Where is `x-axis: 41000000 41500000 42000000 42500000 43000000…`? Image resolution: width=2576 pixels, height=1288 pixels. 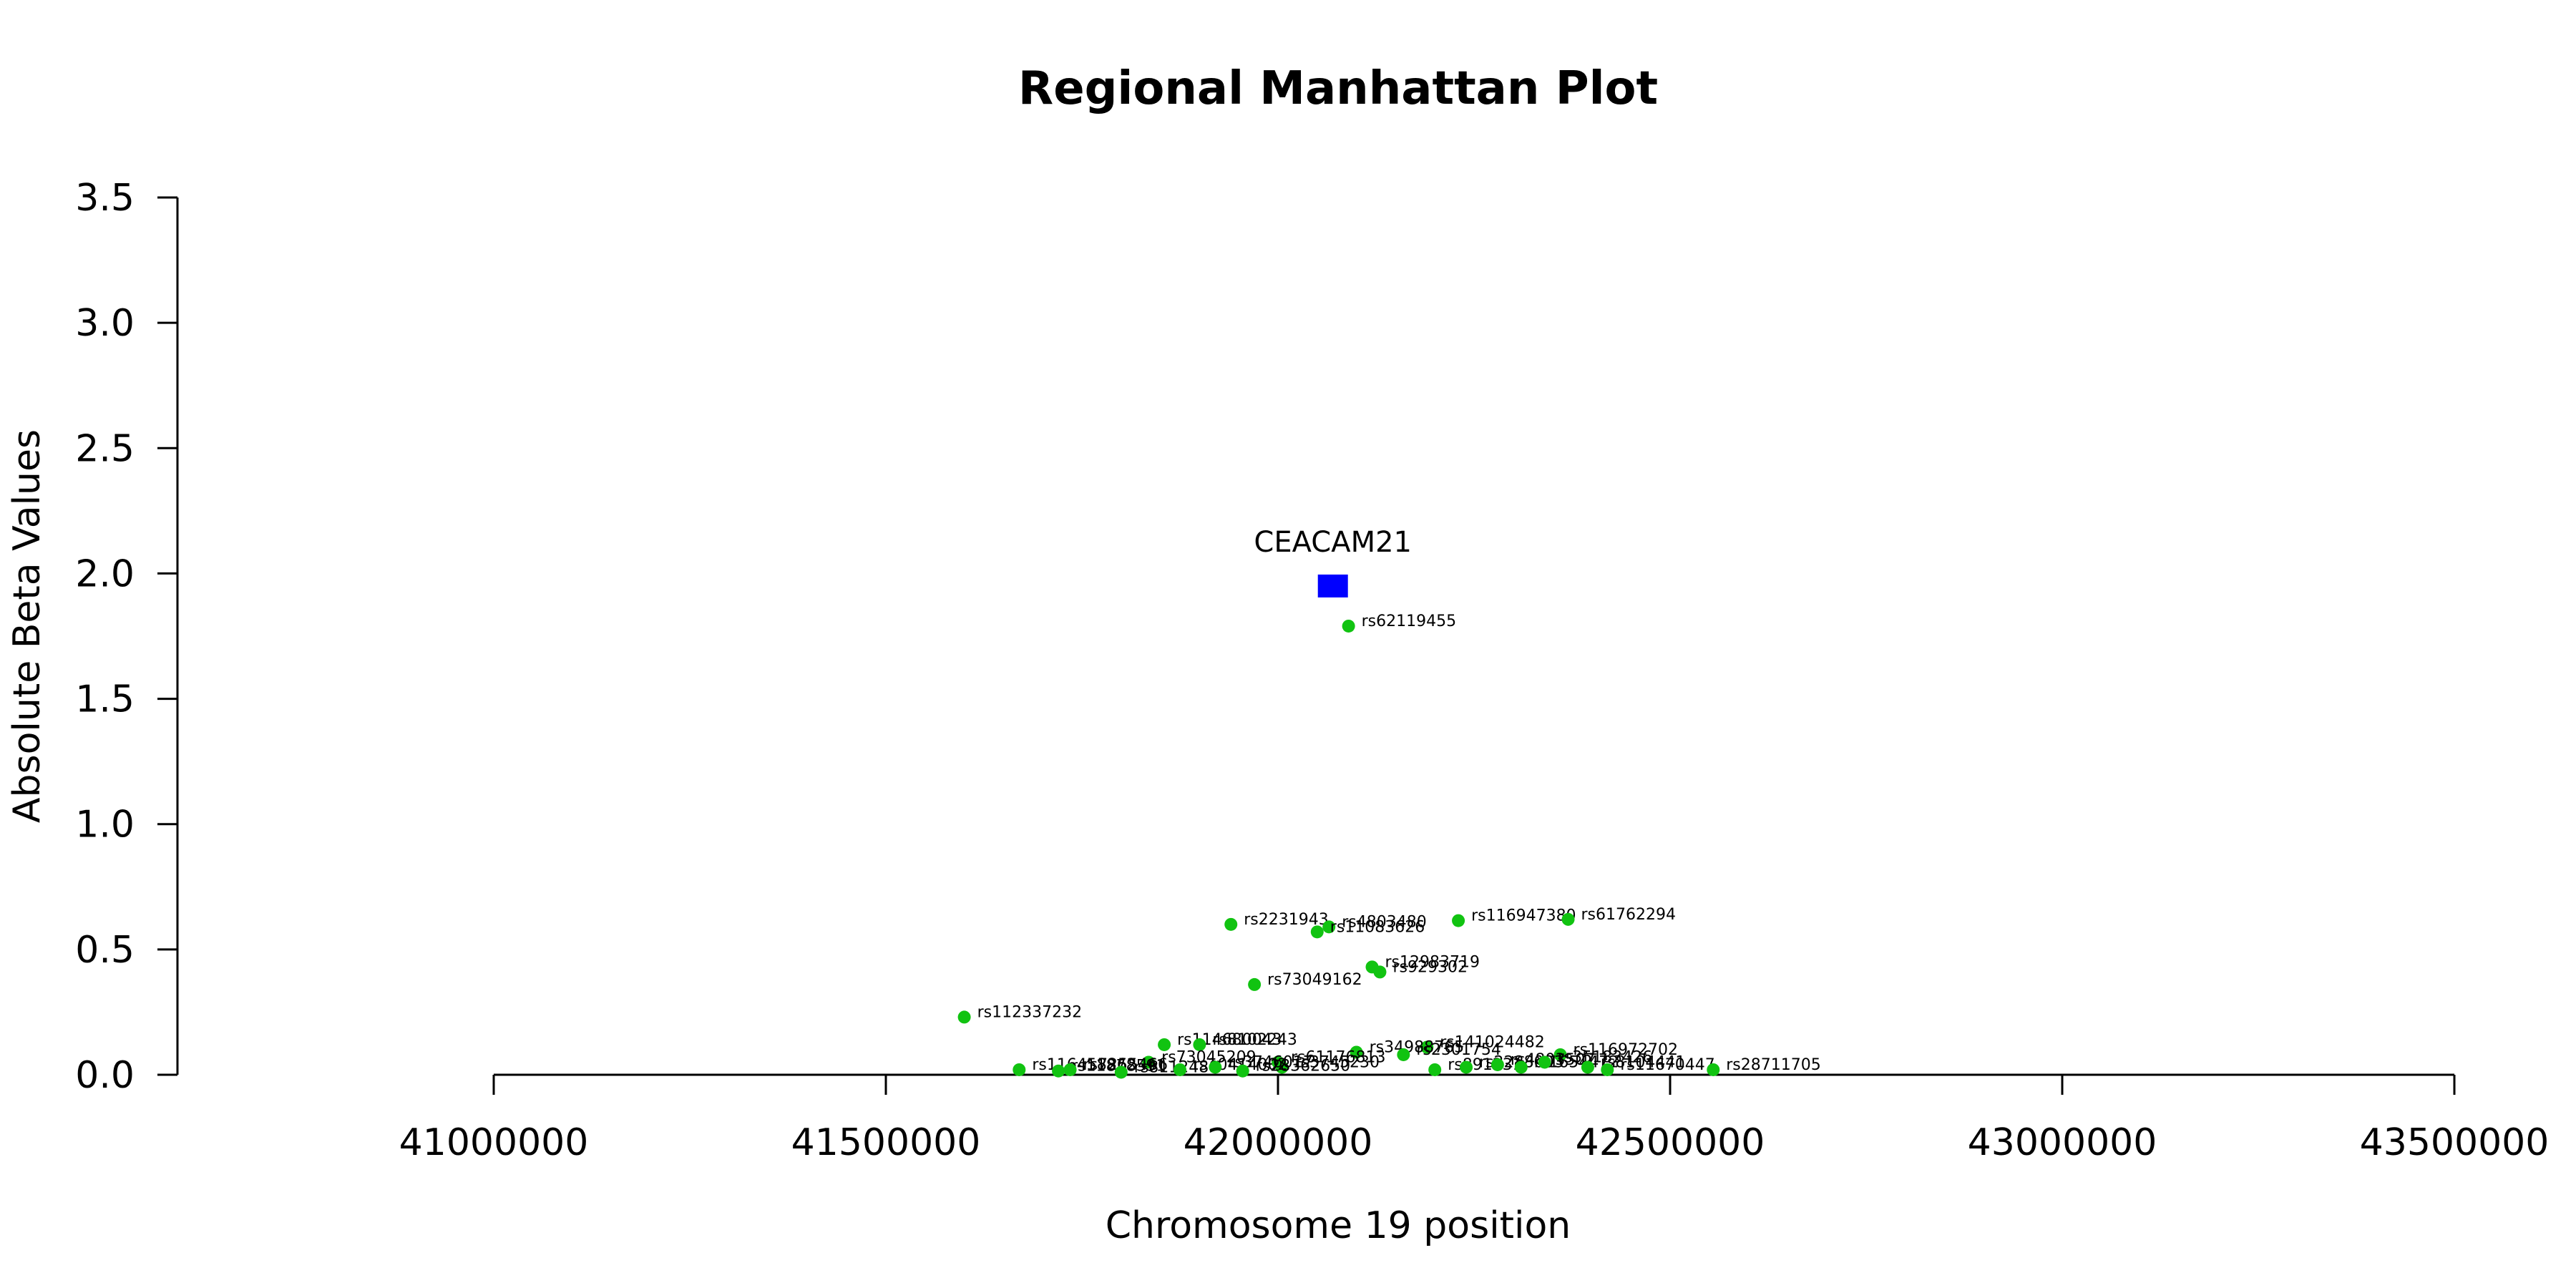 x-axis: 41000000 41500000 42000000 42500000 43000000… is located at coordinates (1474, 1118).